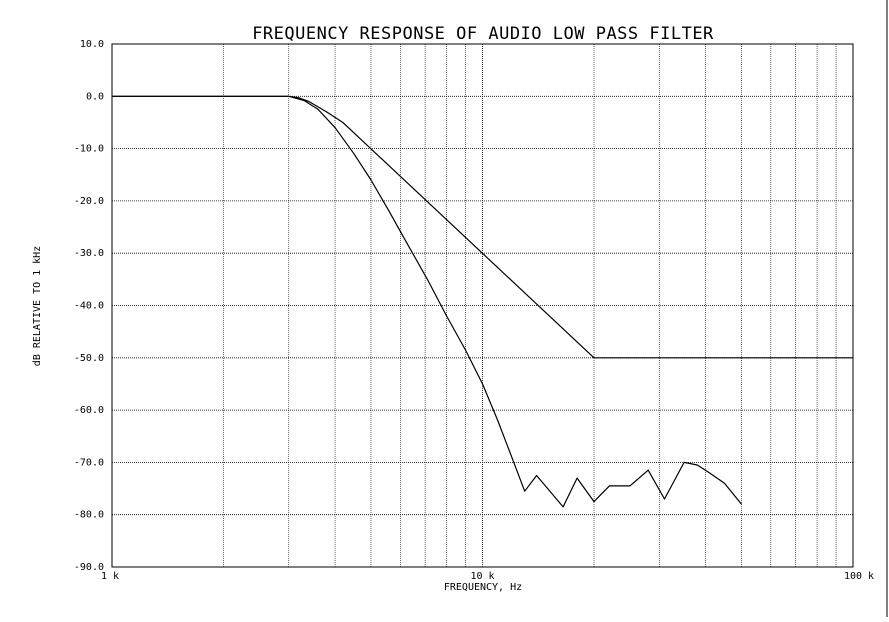 The image size is (889, 622). Describe the element at coordinates (89, 462) in the screenshot. I see `y-tick-label: -70.0` at that location.